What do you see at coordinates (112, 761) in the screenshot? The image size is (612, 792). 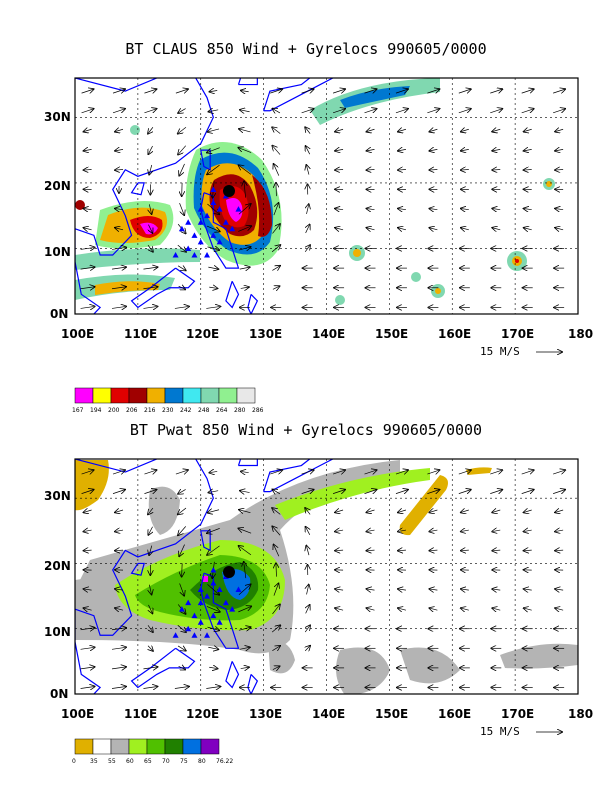 I see `colorbar-label: 55` at bounding box center [112, 761].